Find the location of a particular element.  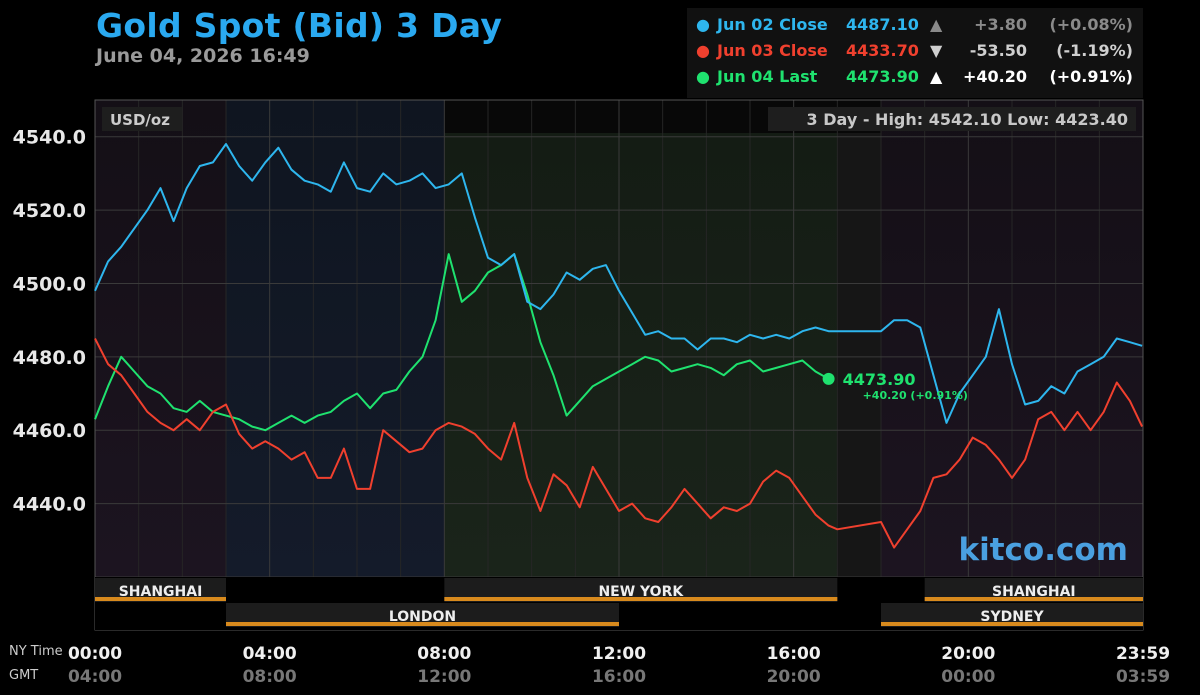

range-summary: 3 Day - High: 4542.10 Low: 4423.40 is located at coordinates (967, 119).